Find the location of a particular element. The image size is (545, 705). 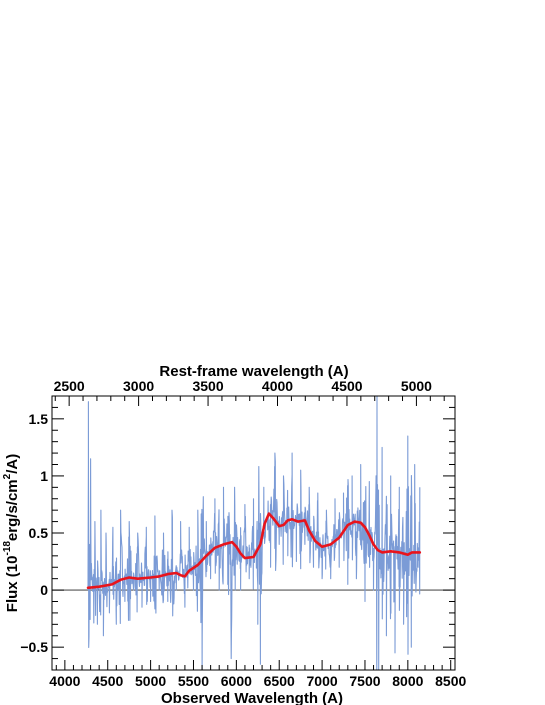

top-tick-label: 5000 is located at coordinates (416, 386).